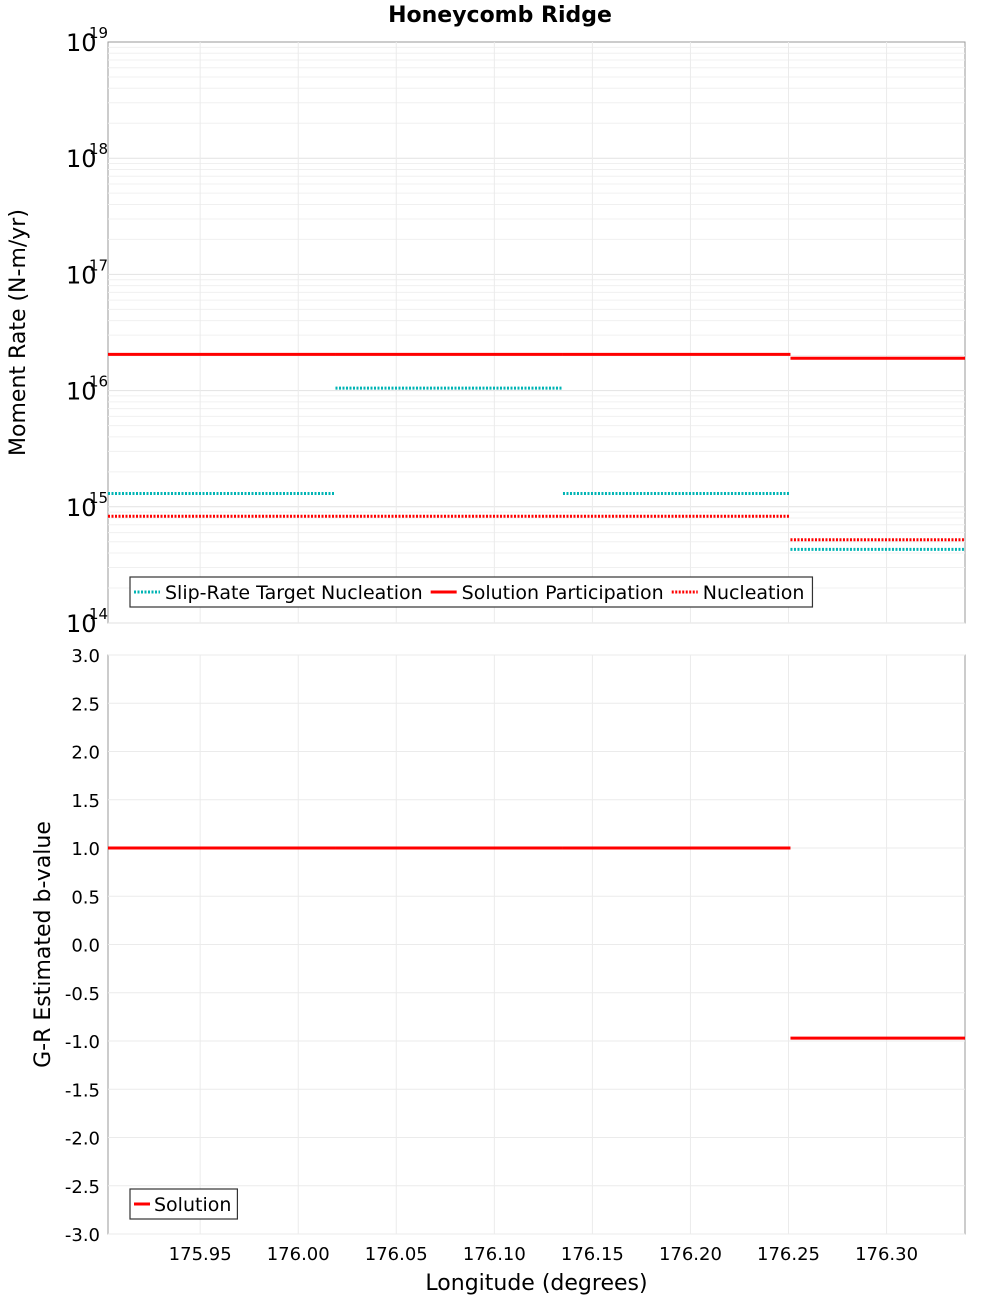 The image size is (1000, 1300). What do you see at coordinates (536, 451) in the screenshot?
I see `top-series` at bounding box center [536, 451].